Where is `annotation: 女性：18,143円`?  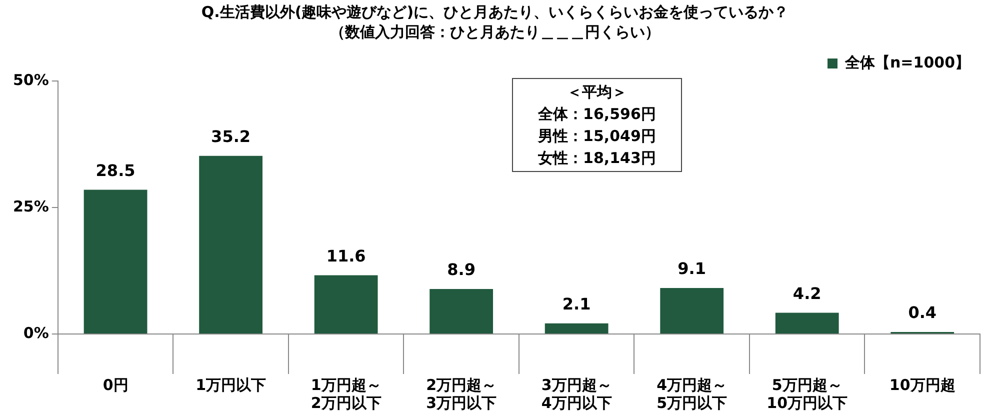
annotation: 女性：18,143円 is located at coordinates (597, 158).